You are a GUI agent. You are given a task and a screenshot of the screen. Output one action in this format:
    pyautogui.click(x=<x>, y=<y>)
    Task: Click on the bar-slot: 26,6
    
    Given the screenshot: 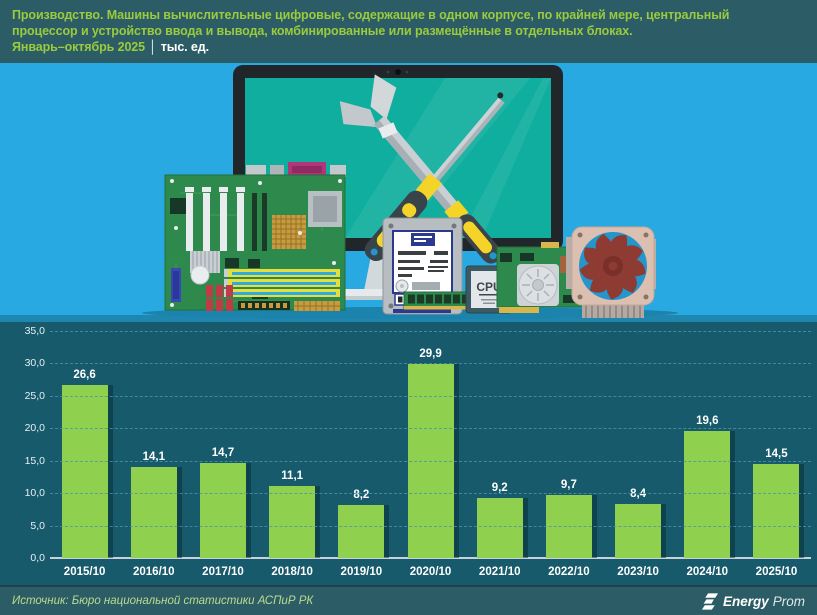 What is the action you would take?
    pyautogui.click(x=84, y=444)
    